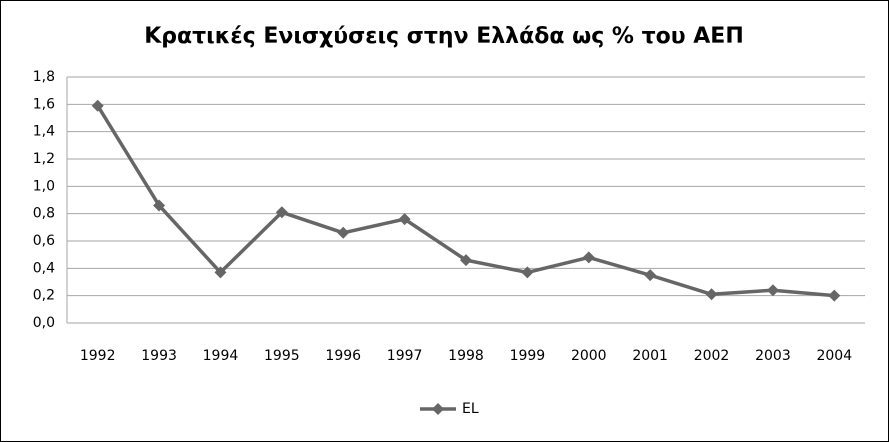 The height and width of the screenshot is (442, 889). I want to click on x-tick-label: 1992, so click(98, 356).